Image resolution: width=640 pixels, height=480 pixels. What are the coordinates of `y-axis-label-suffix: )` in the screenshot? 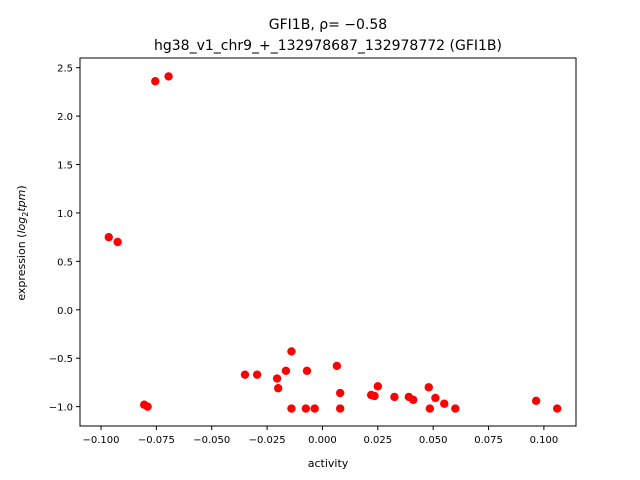 It's located at (21, 187).